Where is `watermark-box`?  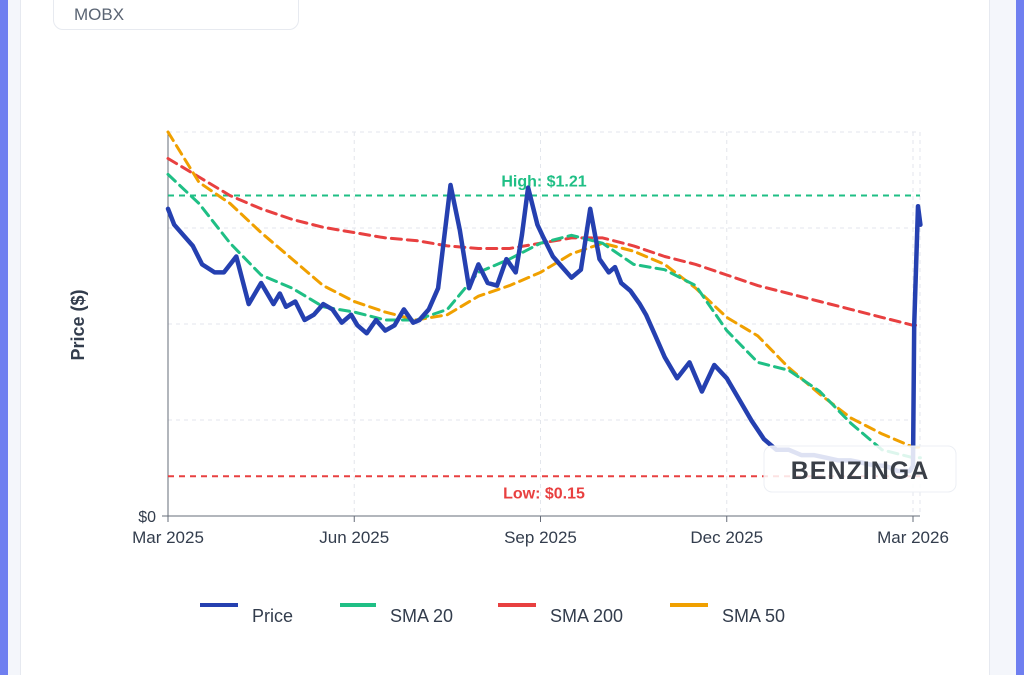 watermark-box is located at coordinates (860, 469).